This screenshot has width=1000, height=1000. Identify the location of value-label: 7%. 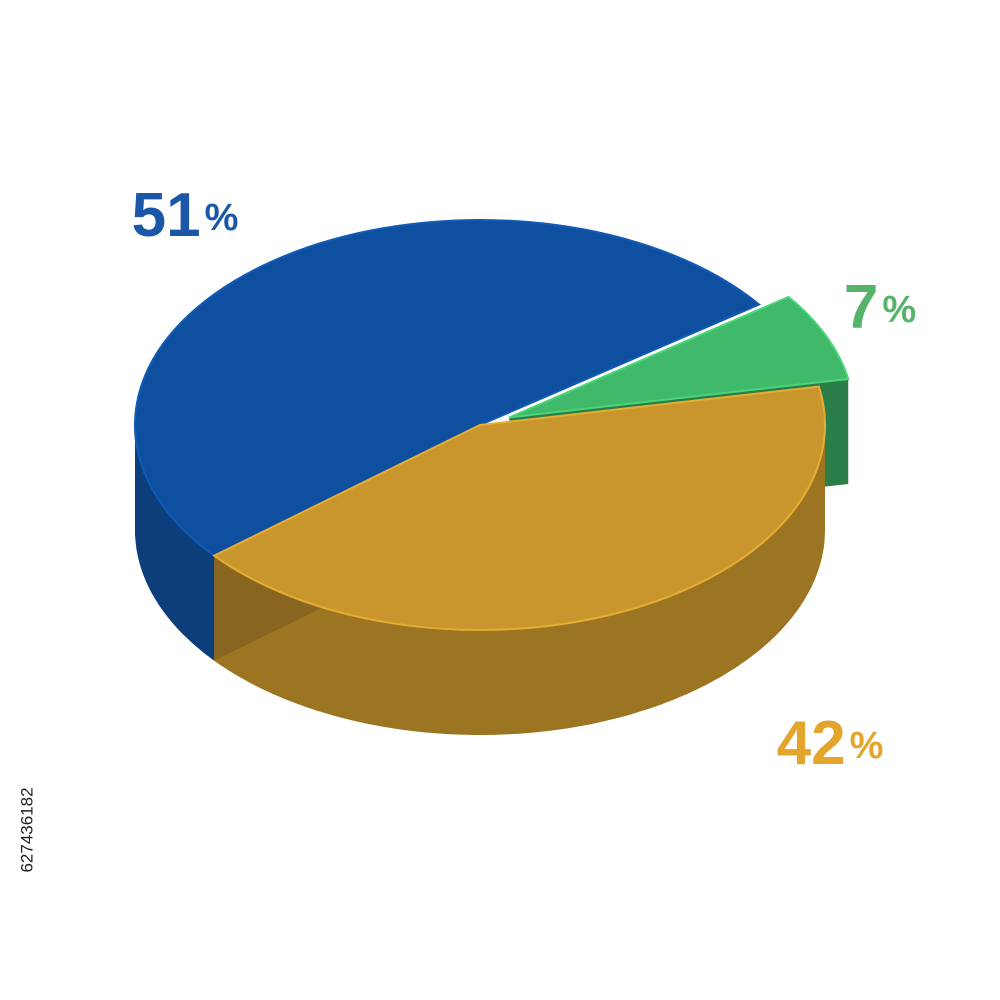
(880, 307).